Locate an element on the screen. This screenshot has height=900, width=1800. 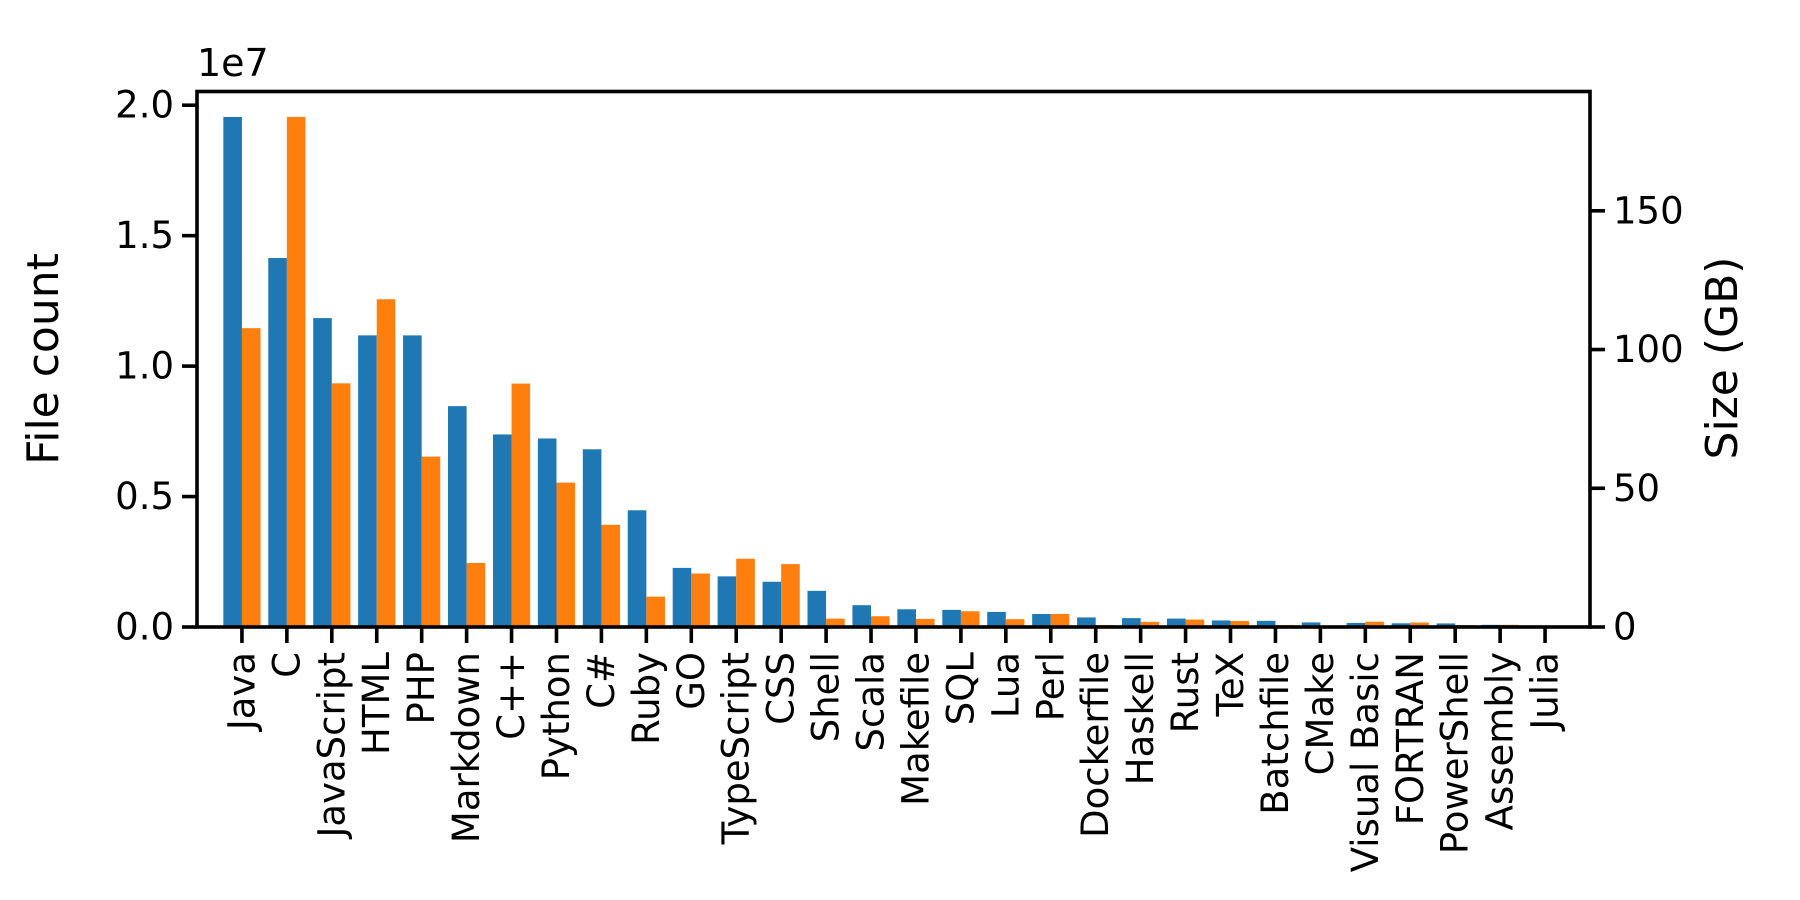
x-tick-label: Makefile is located at coordinates (915, 729).